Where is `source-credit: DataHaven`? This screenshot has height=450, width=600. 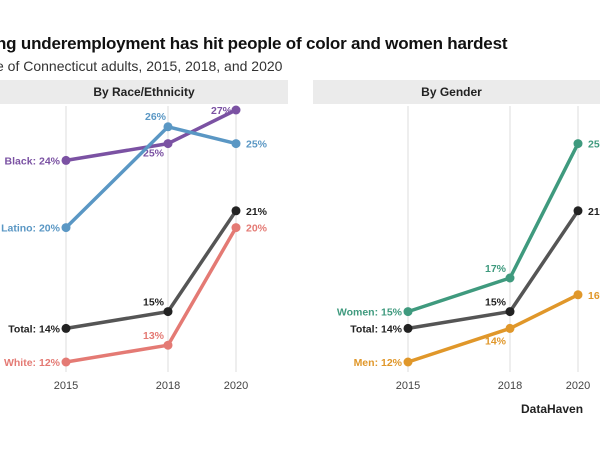 source-credit: DataHaven is located at coordinates (552, 409).